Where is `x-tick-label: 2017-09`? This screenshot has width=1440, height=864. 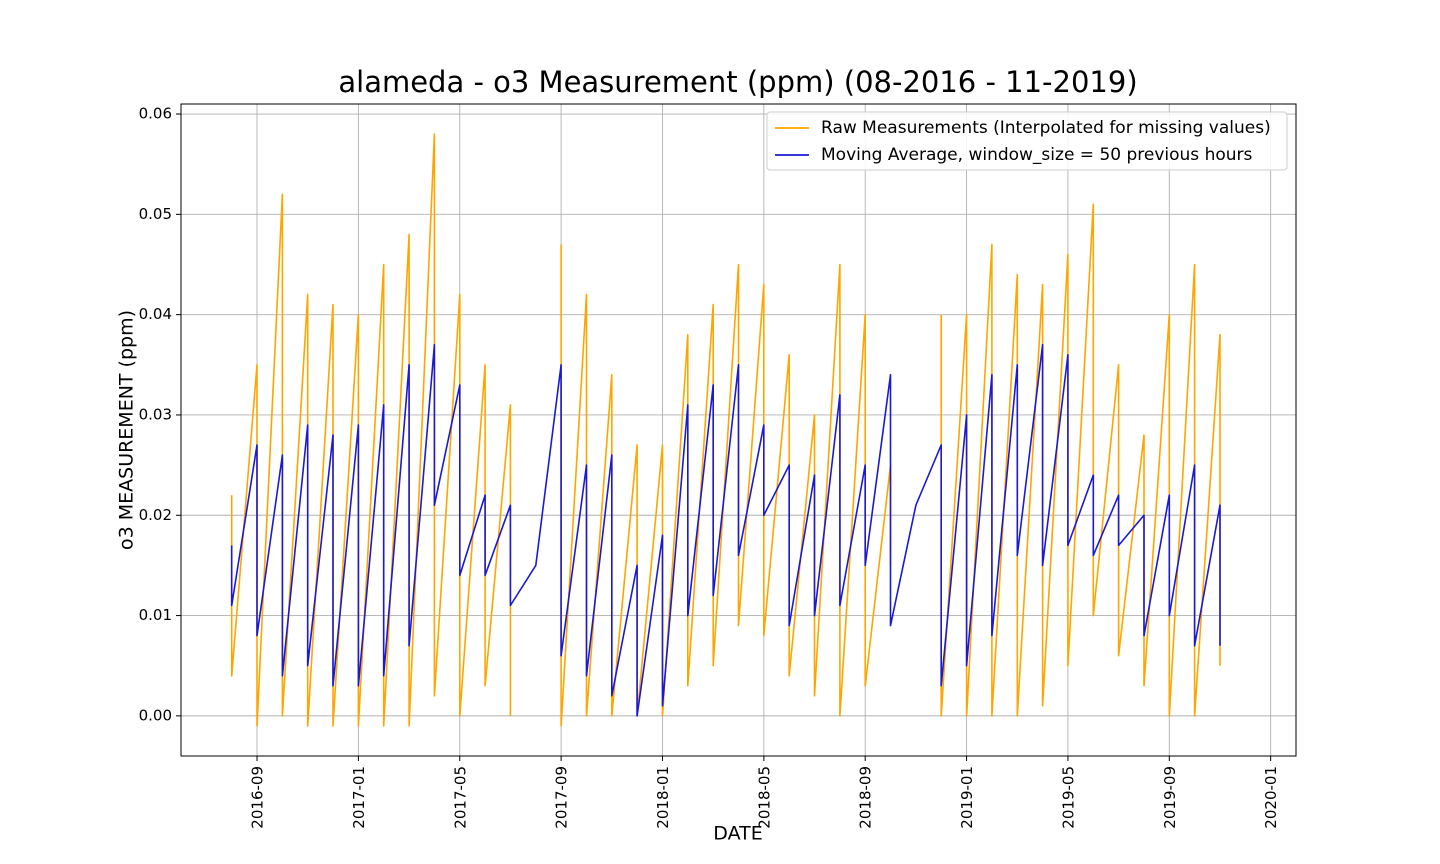 x-tick-label: 2017-09 is located at coordinates (562, 797).